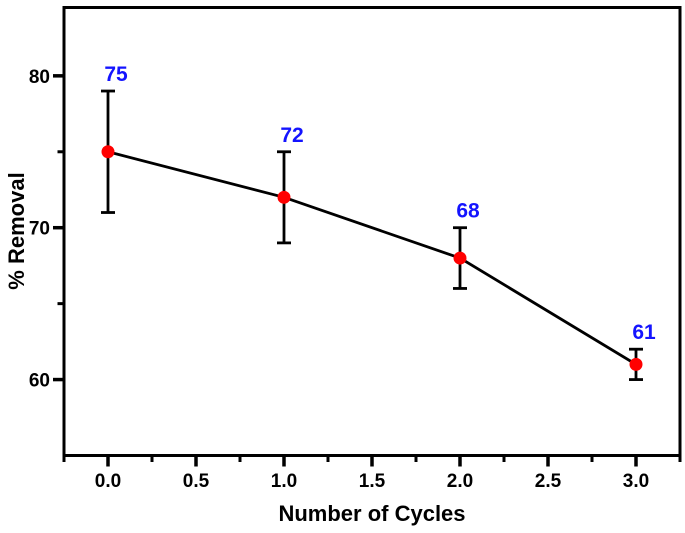  What do you see at coordinates (372, 513) in the screenshot?
I see `x-axis-title: Number of Cycles` at bounding box center [372, 513].